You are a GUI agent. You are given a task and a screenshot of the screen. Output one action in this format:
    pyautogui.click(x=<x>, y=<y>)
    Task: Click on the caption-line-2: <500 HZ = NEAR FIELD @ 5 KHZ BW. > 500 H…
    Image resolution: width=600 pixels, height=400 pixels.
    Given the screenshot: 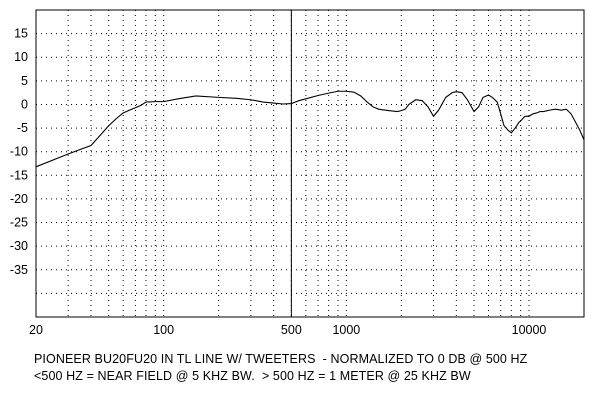 What is the action you would take?
    pyautogui.click(x=252, y=376)
    